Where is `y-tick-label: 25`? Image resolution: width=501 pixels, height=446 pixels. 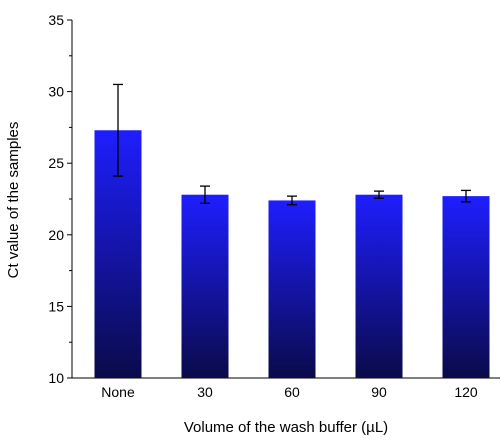 y-tick-label: 25 is located at coordinates (56, 163).